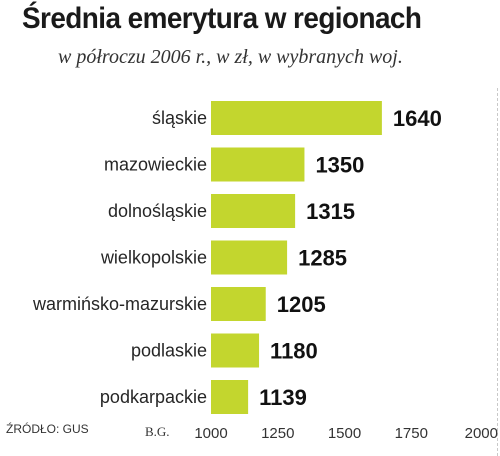 This screenshot has width=500, height=456. I want to click on value-label: 1350, so click(339, 165).